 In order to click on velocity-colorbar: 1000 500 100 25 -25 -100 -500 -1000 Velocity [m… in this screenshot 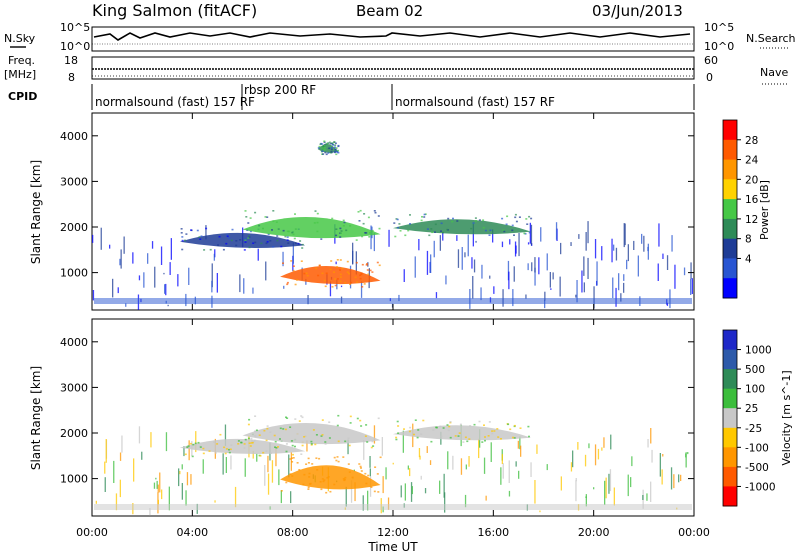, I will do `click(757, 418)`.